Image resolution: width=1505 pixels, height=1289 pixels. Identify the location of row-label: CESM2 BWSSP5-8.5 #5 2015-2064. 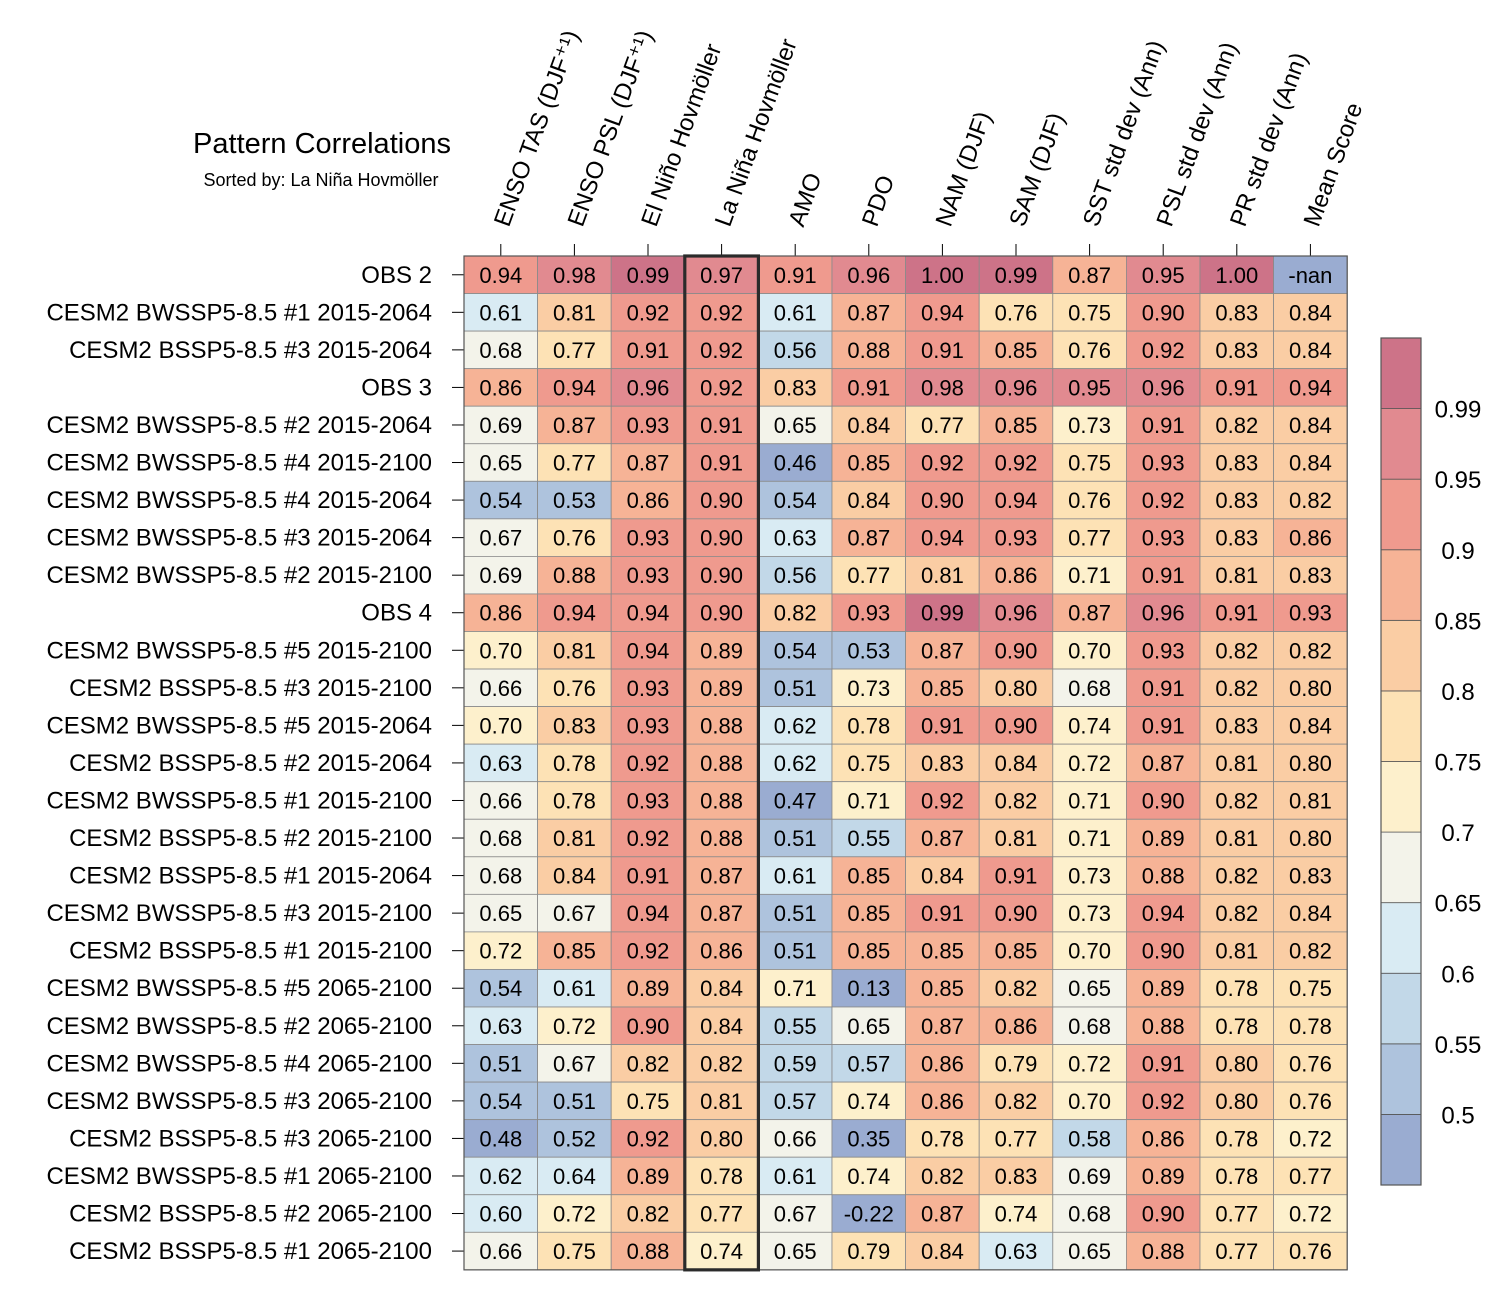
(239, 725).